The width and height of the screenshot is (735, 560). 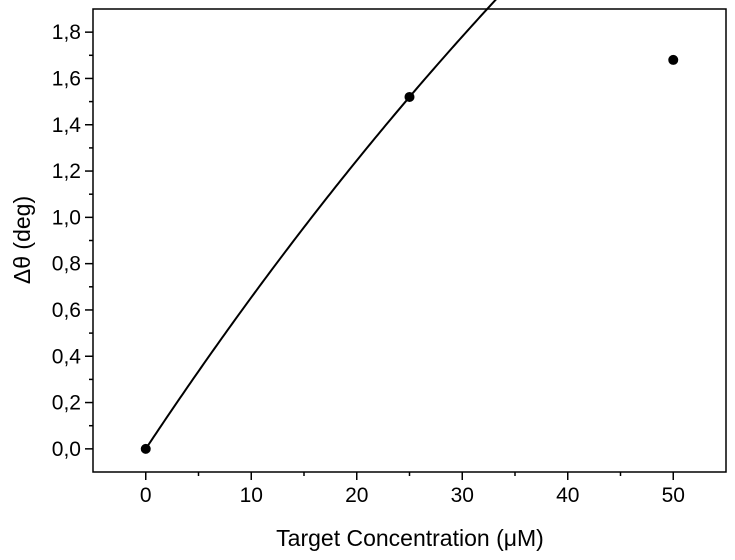 What do you see at coordinates (356, 495) in the screenshot?
I see `x-tick-label: 20` at bounding box center [356, 495].